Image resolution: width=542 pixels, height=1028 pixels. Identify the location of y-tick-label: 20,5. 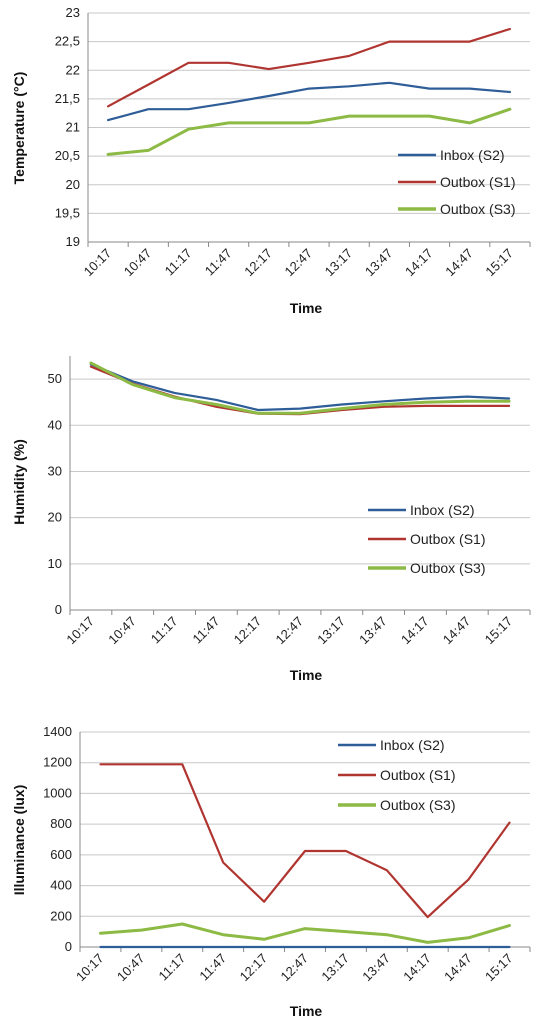
(67, 155).